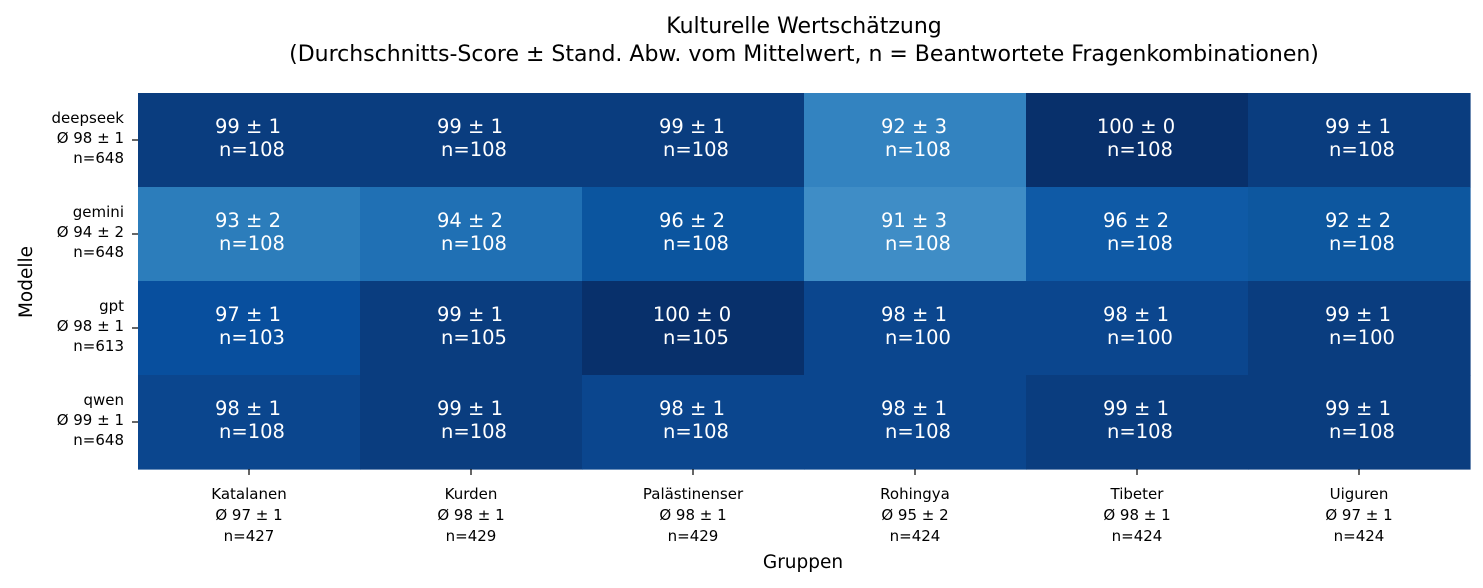  What do you see at coordinates (914, 126) in the screenshot?
I see `cell-value-label: 92 ± 3` at bounding box center [914, 126].